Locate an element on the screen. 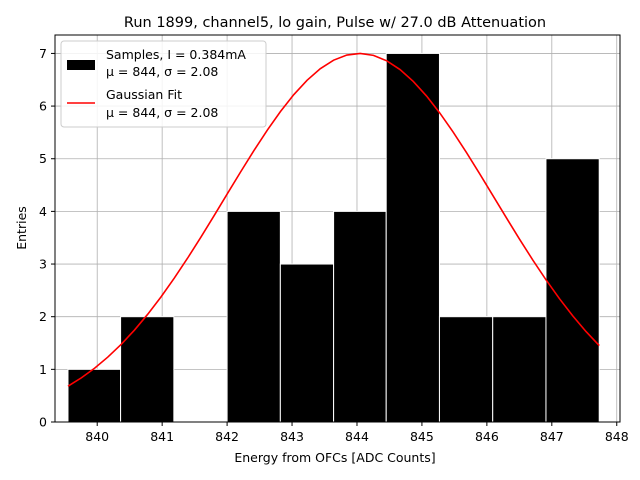 Image resolution: width=640 pixels, height=480 pixels. legend-samples-label: Samples, I = 0.384mA is located at coordinates (176, 54).